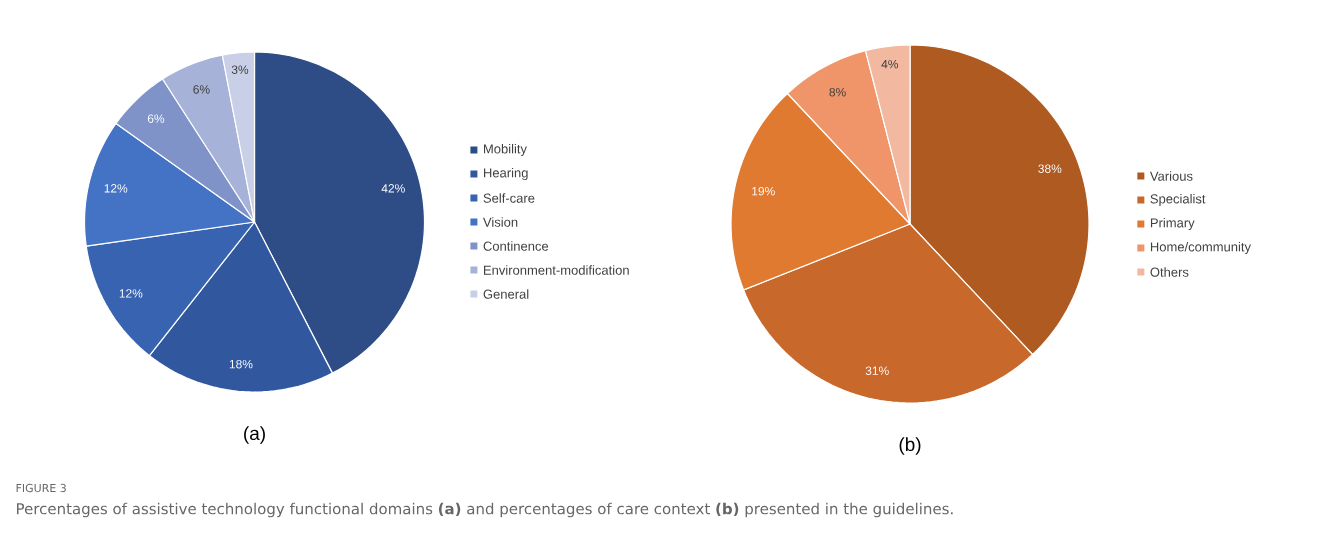  I want to click on data-label: 8%, so click(837, 92).